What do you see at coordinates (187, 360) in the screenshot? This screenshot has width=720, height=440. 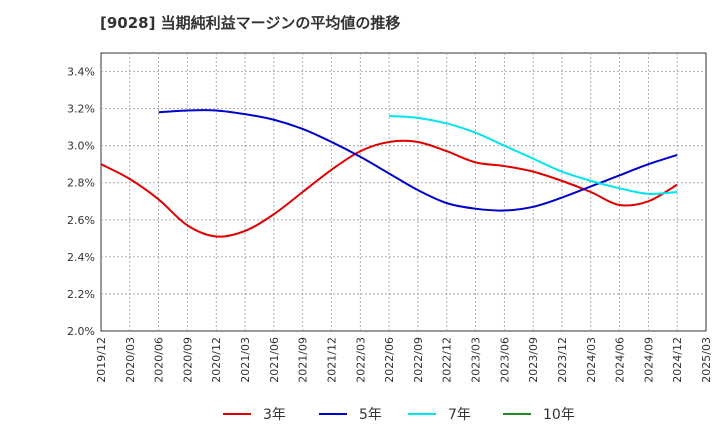 I see `x-tick-label: 2020/09` at bounding box center [187, 360].